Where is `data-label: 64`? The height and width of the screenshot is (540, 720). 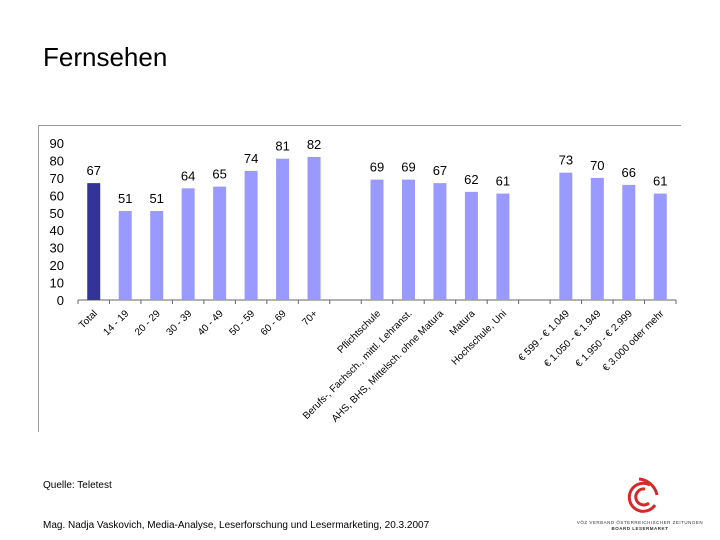 data-label: 64 is located at coordinates (188, 175).